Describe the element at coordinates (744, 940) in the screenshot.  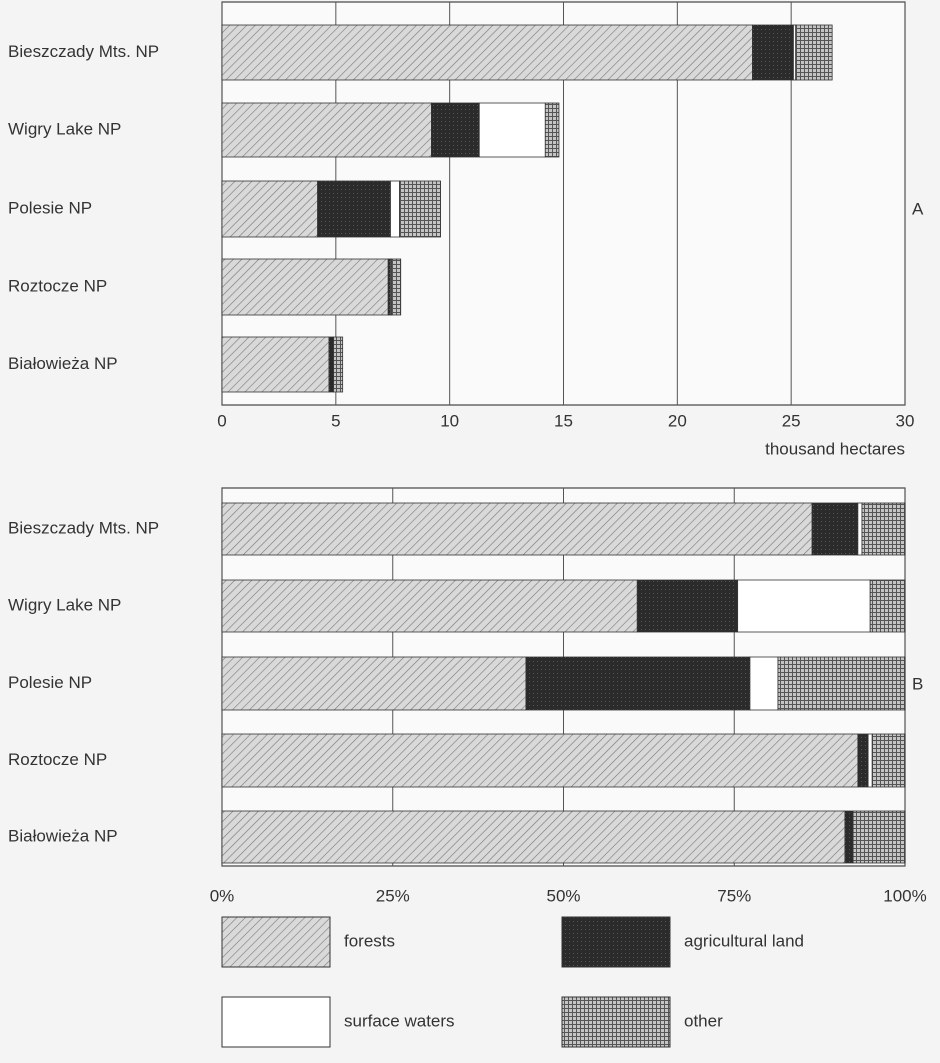
I see `legend-label: agricultural land` at that location.